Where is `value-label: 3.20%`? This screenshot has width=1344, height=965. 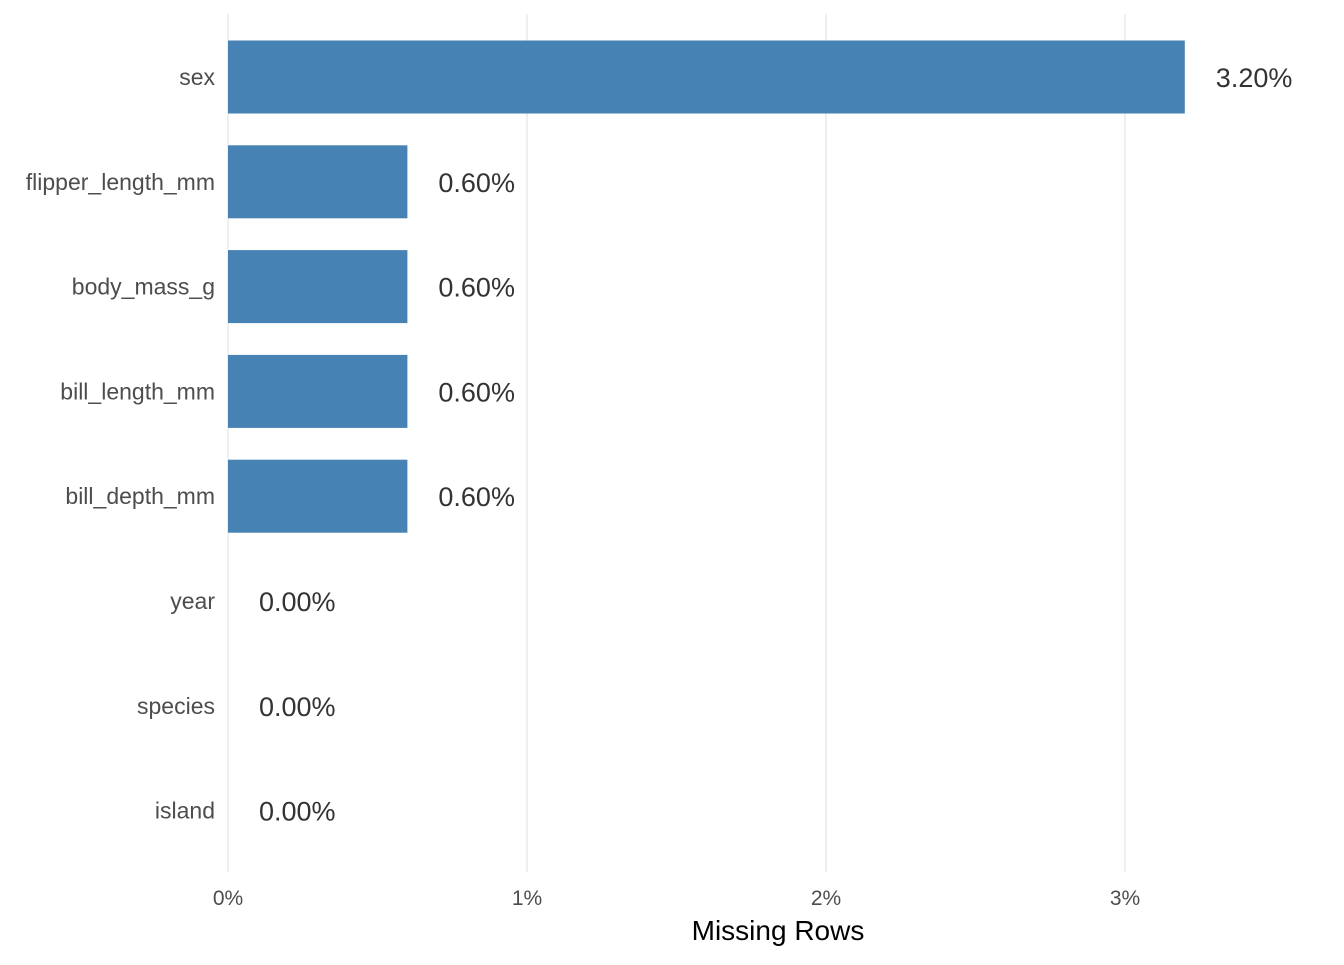 value-label: 3.20% is located at coordinates (1254, 78).